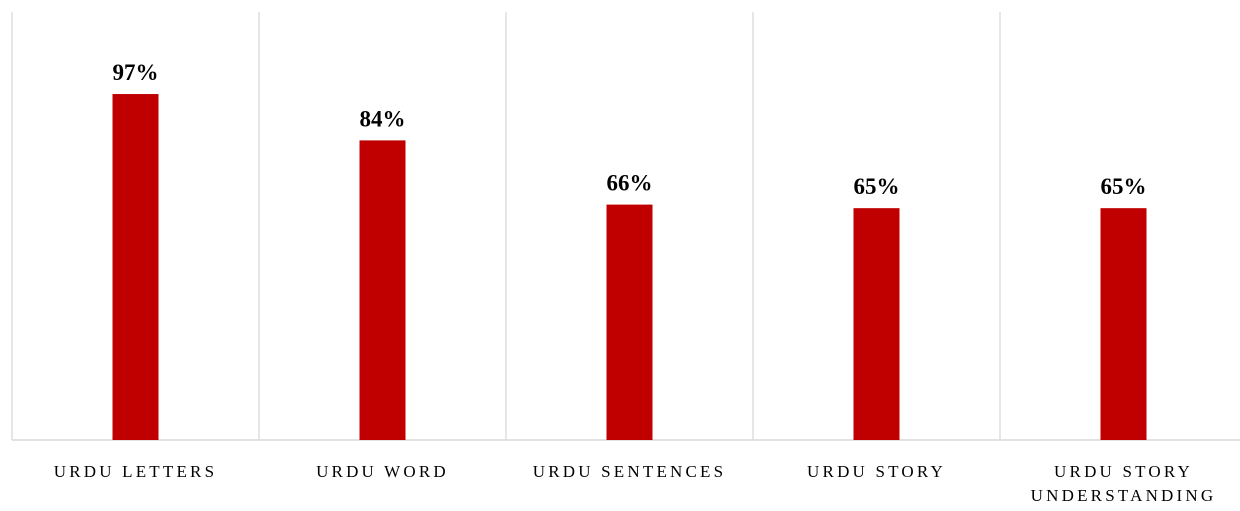  I want to click on x-tick-label: URDU STORY UNDERSTANDING, so click(1123, 483).